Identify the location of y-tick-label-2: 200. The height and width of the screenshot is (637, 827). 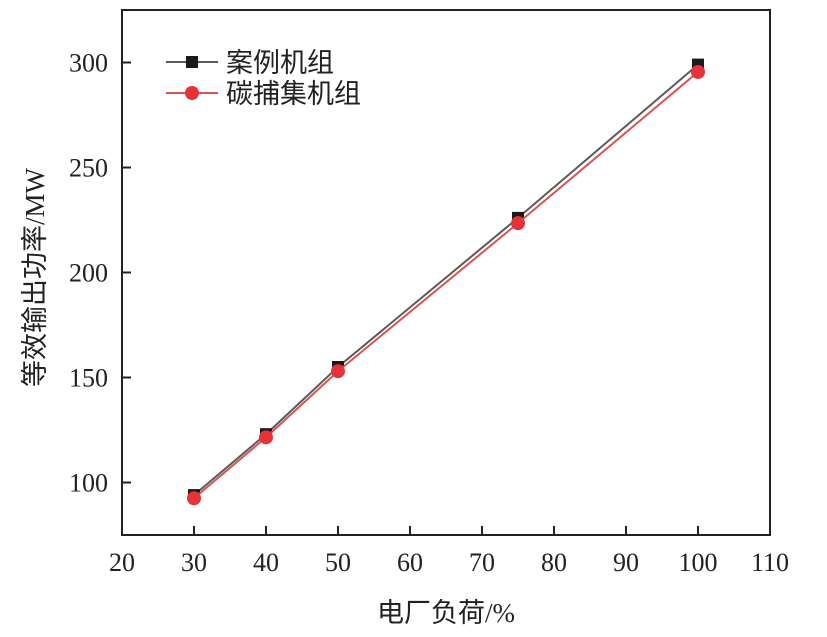
(88, 273).